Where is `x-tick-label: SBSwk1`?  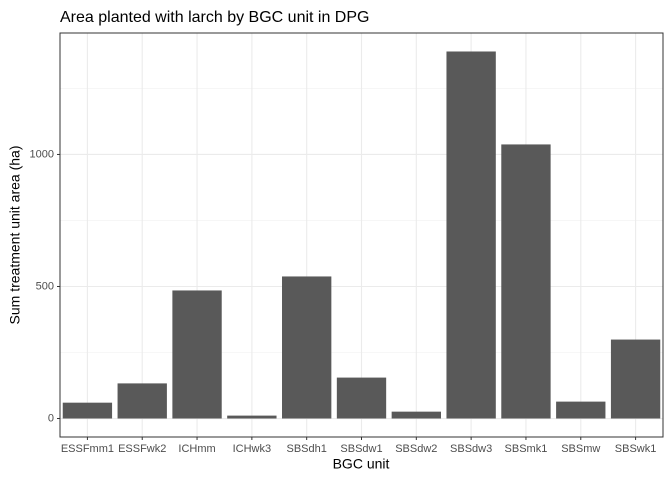
x-tick-label: SBSwk1 is located at coordinates (636, 449).